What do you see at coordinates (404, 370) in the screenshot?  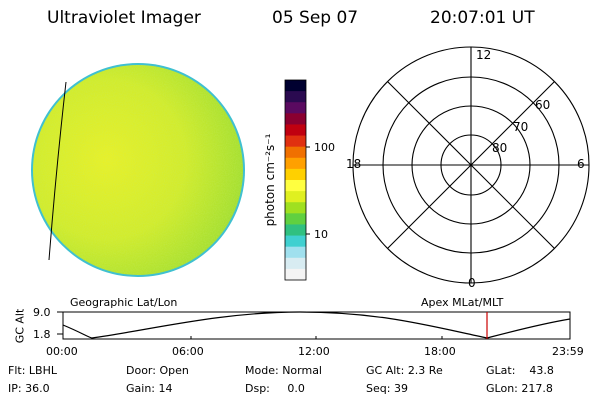 I see `status-gc-alt: GC Alt: 2.3 Re` at bounding box center [404, 370].